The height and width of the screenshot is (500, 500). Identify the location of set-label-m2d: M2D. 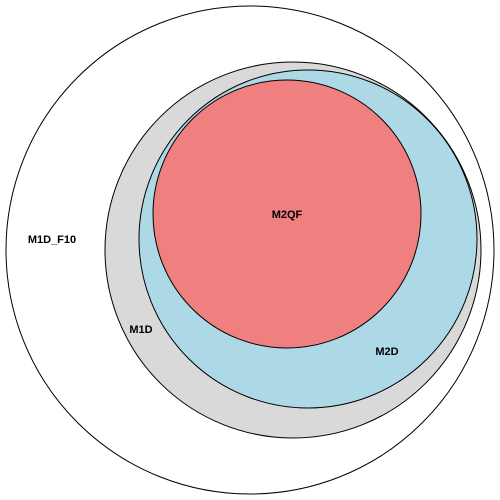
(386, 352).